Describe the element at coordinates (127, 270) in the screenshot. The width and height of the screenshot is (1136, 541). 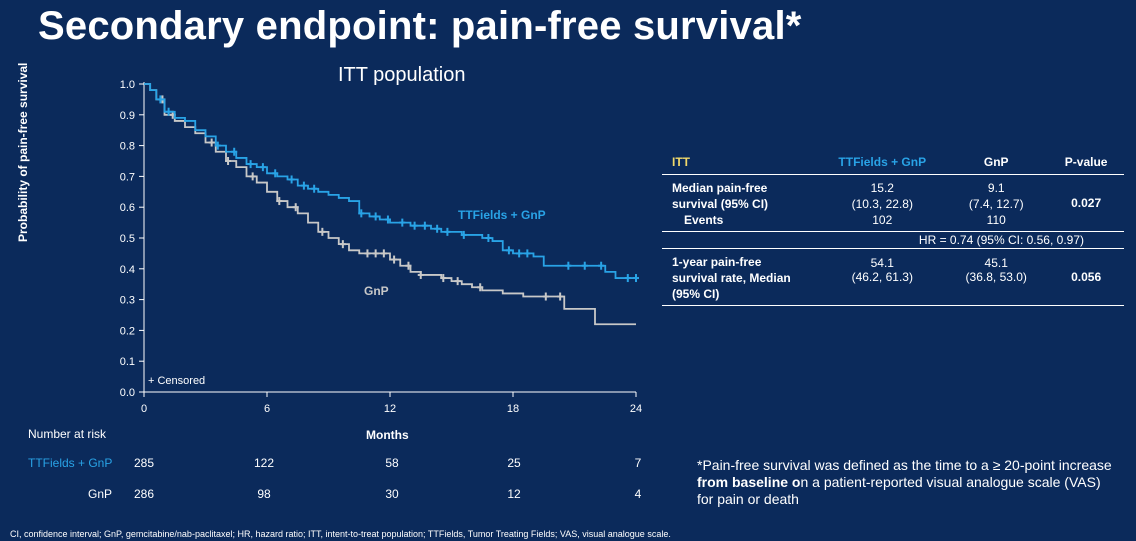
I see `y-tick-label: 0.4` at that location.